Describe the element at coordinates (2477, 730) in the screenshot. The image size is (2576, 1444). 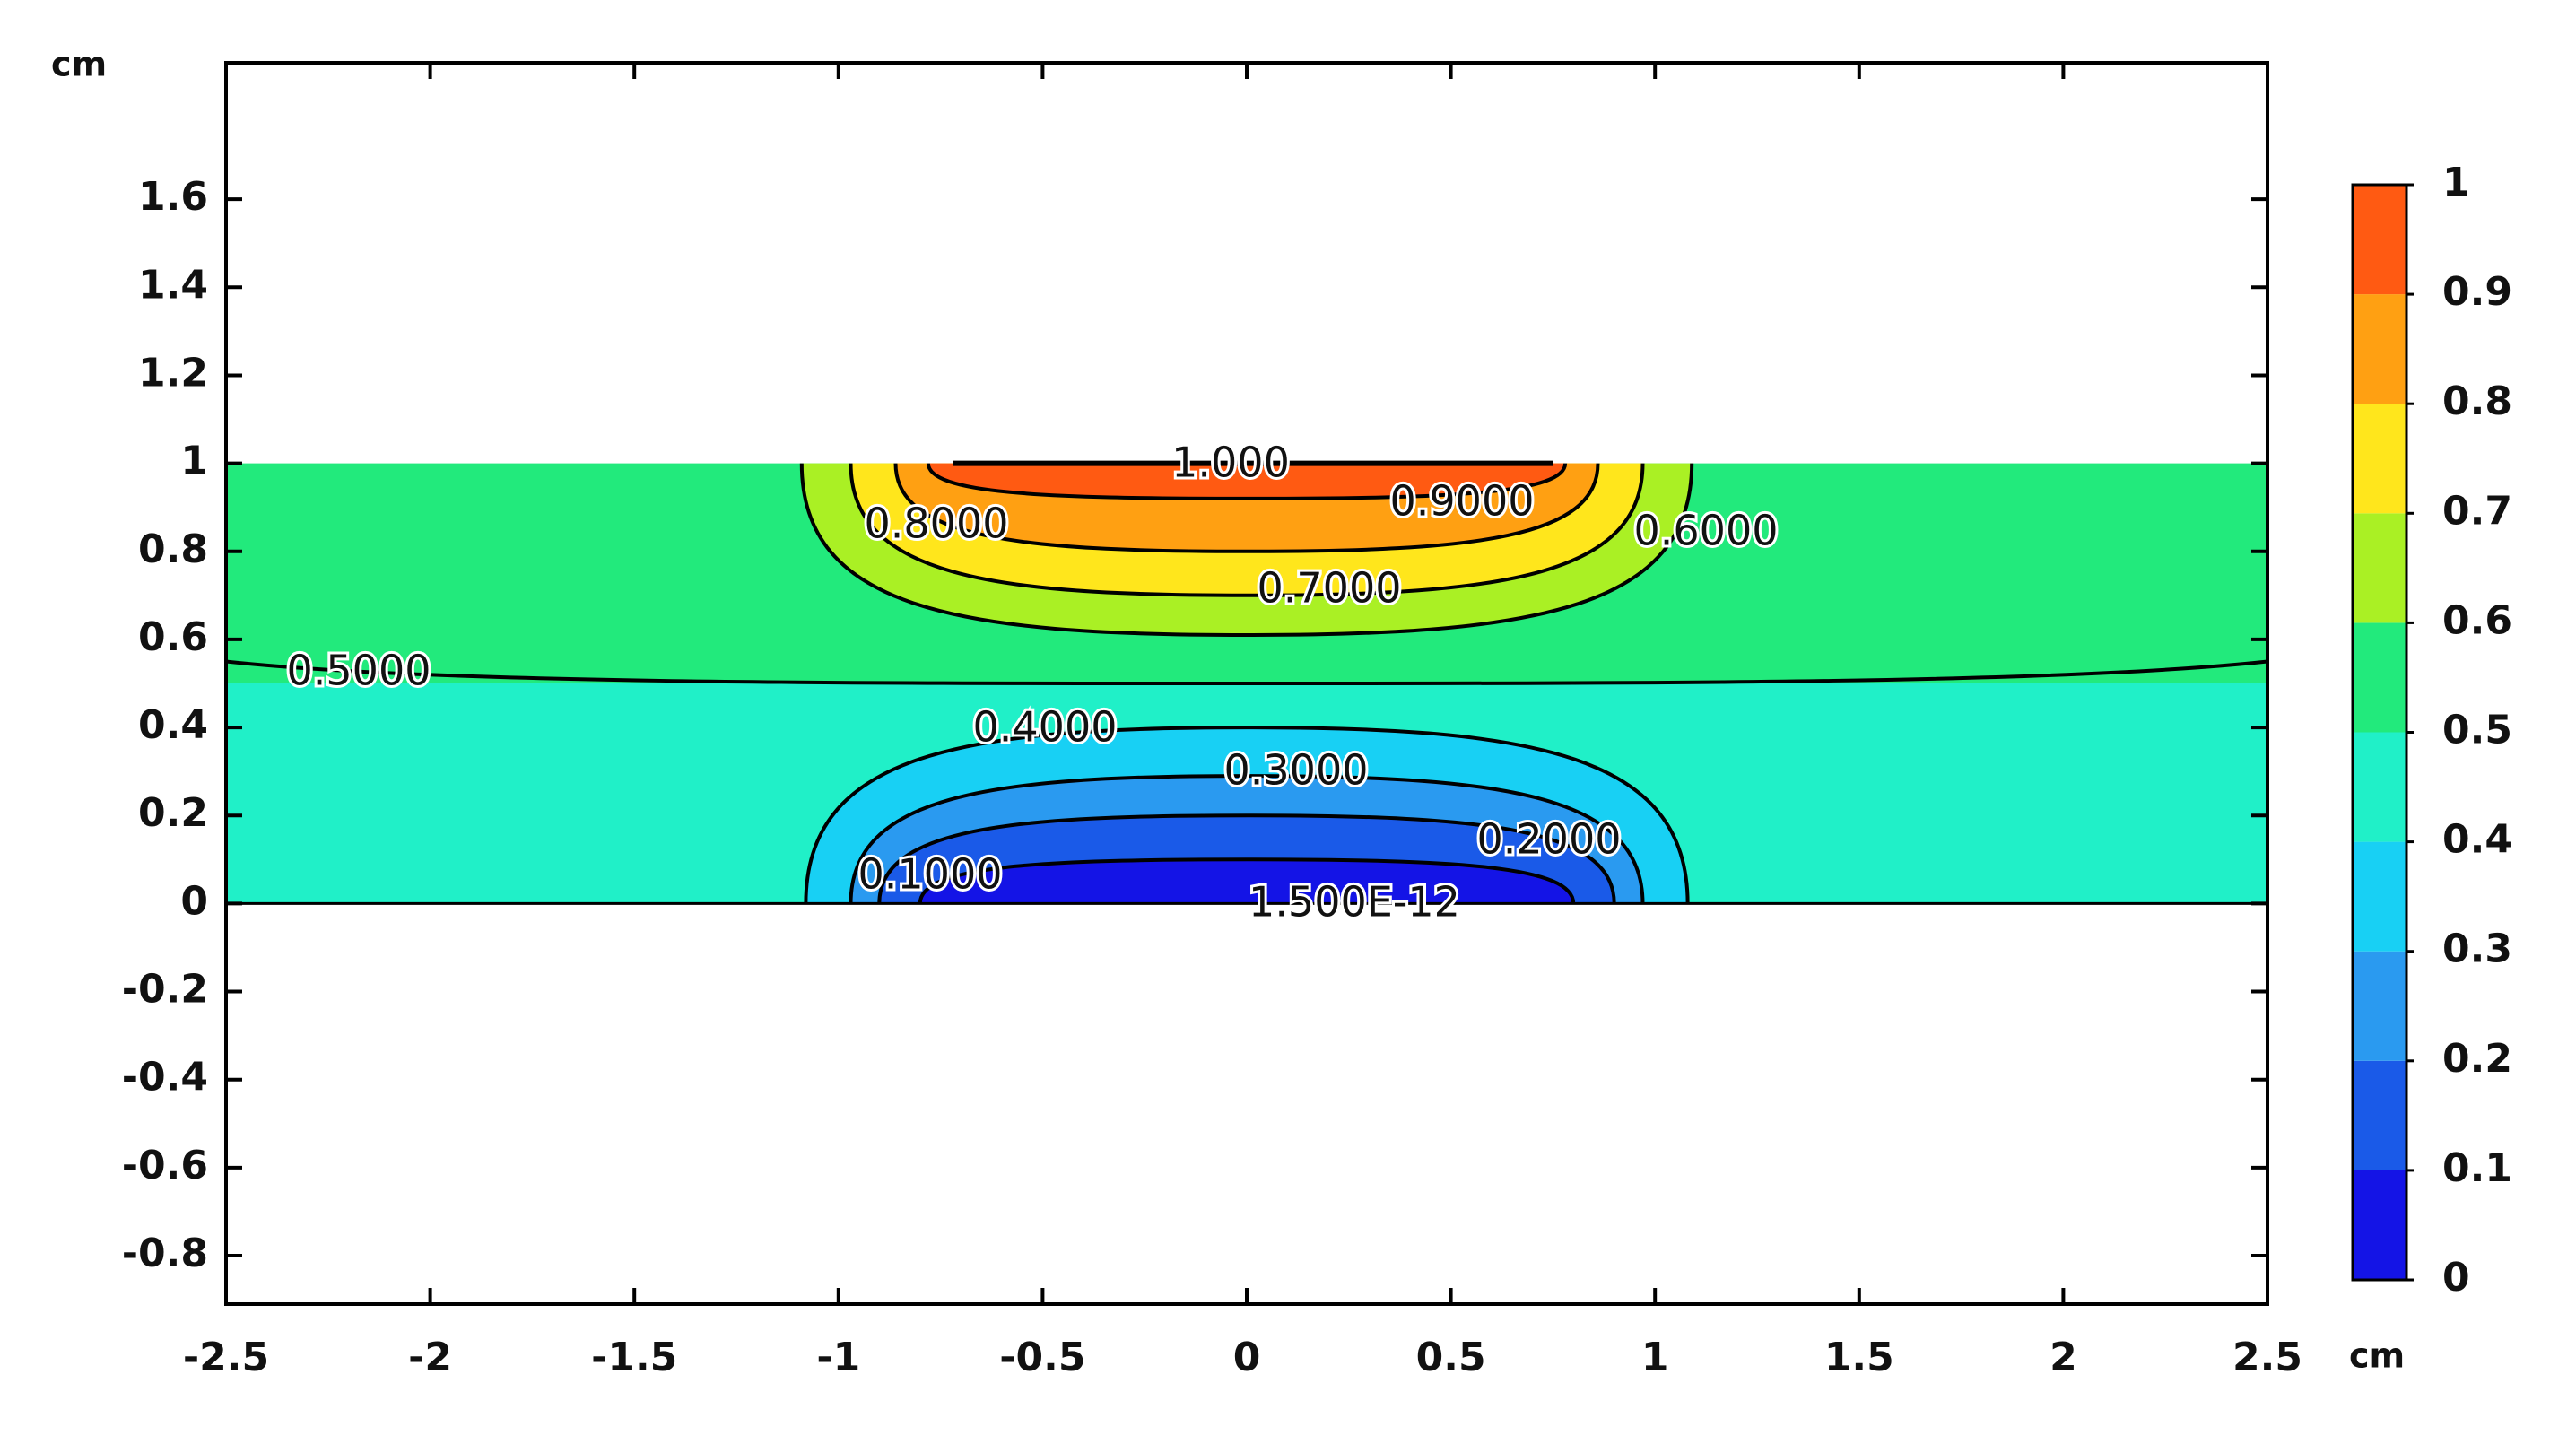
I see `colorbar-label: 0.5` at that location.